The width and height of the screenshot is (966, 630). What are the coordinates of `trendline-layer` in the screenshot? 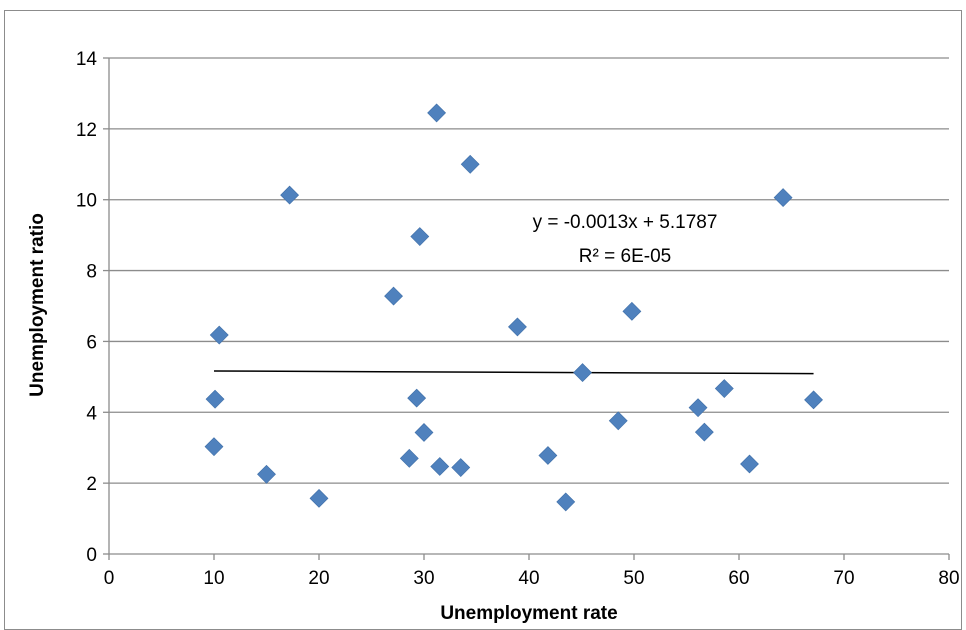 It's located at (513, 372).